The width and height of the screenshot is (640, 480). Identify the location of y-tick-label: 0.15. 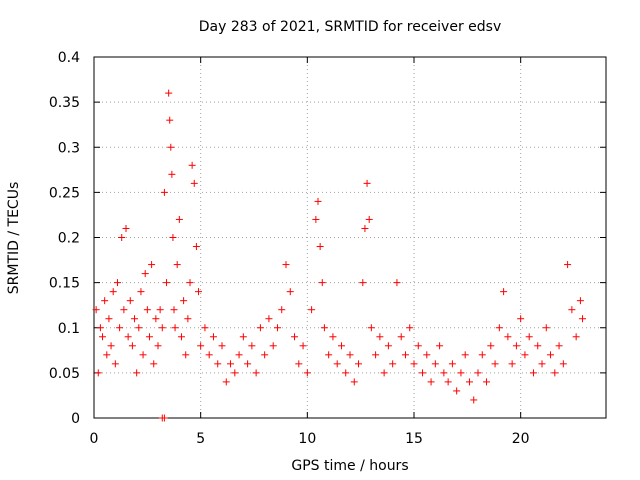
(64, 284).